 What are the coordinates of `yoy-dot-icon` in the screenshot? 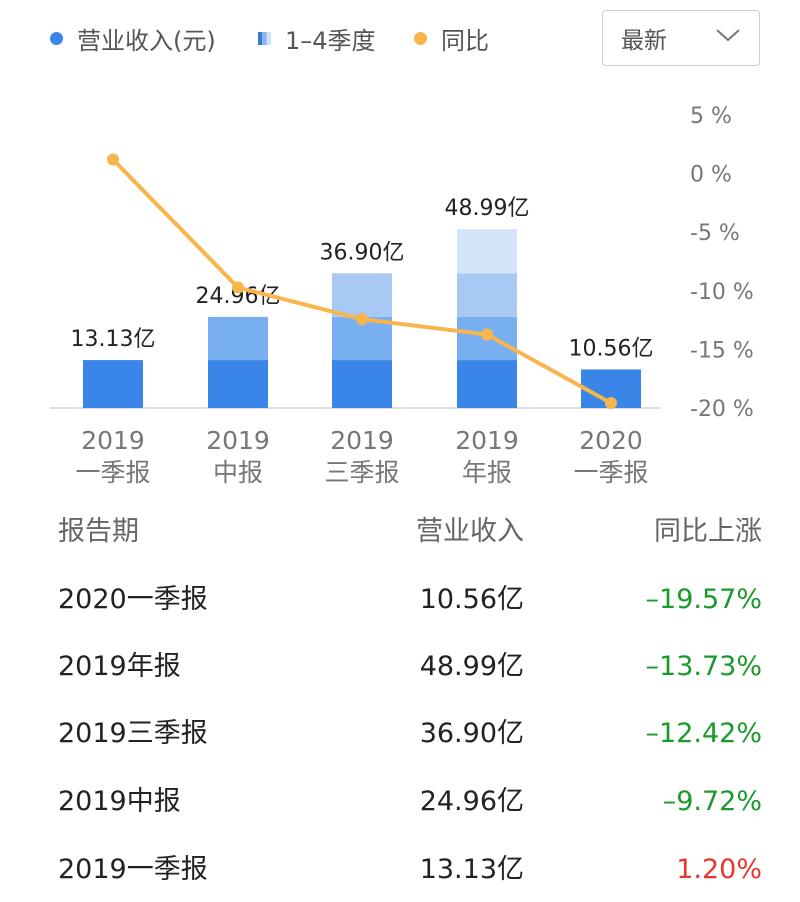 It's located at (420, 38).